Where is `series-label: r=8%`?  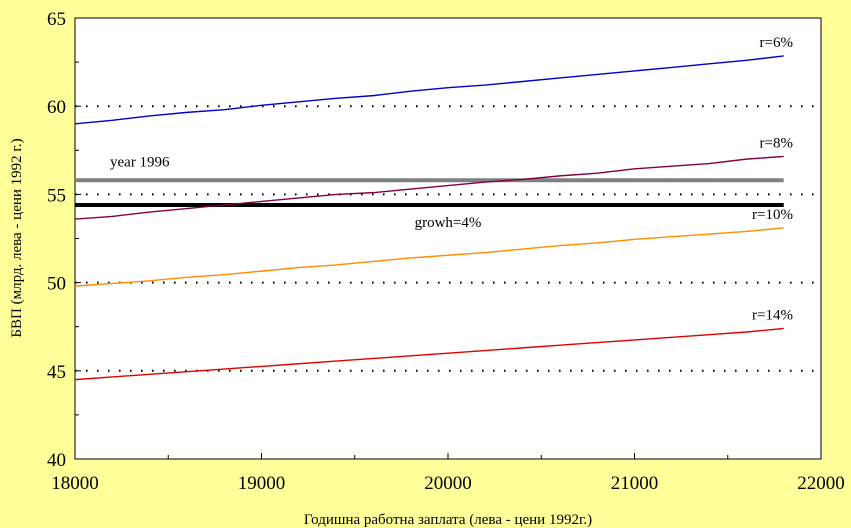 series-label: r=8% is located at coordinates (776, 143).